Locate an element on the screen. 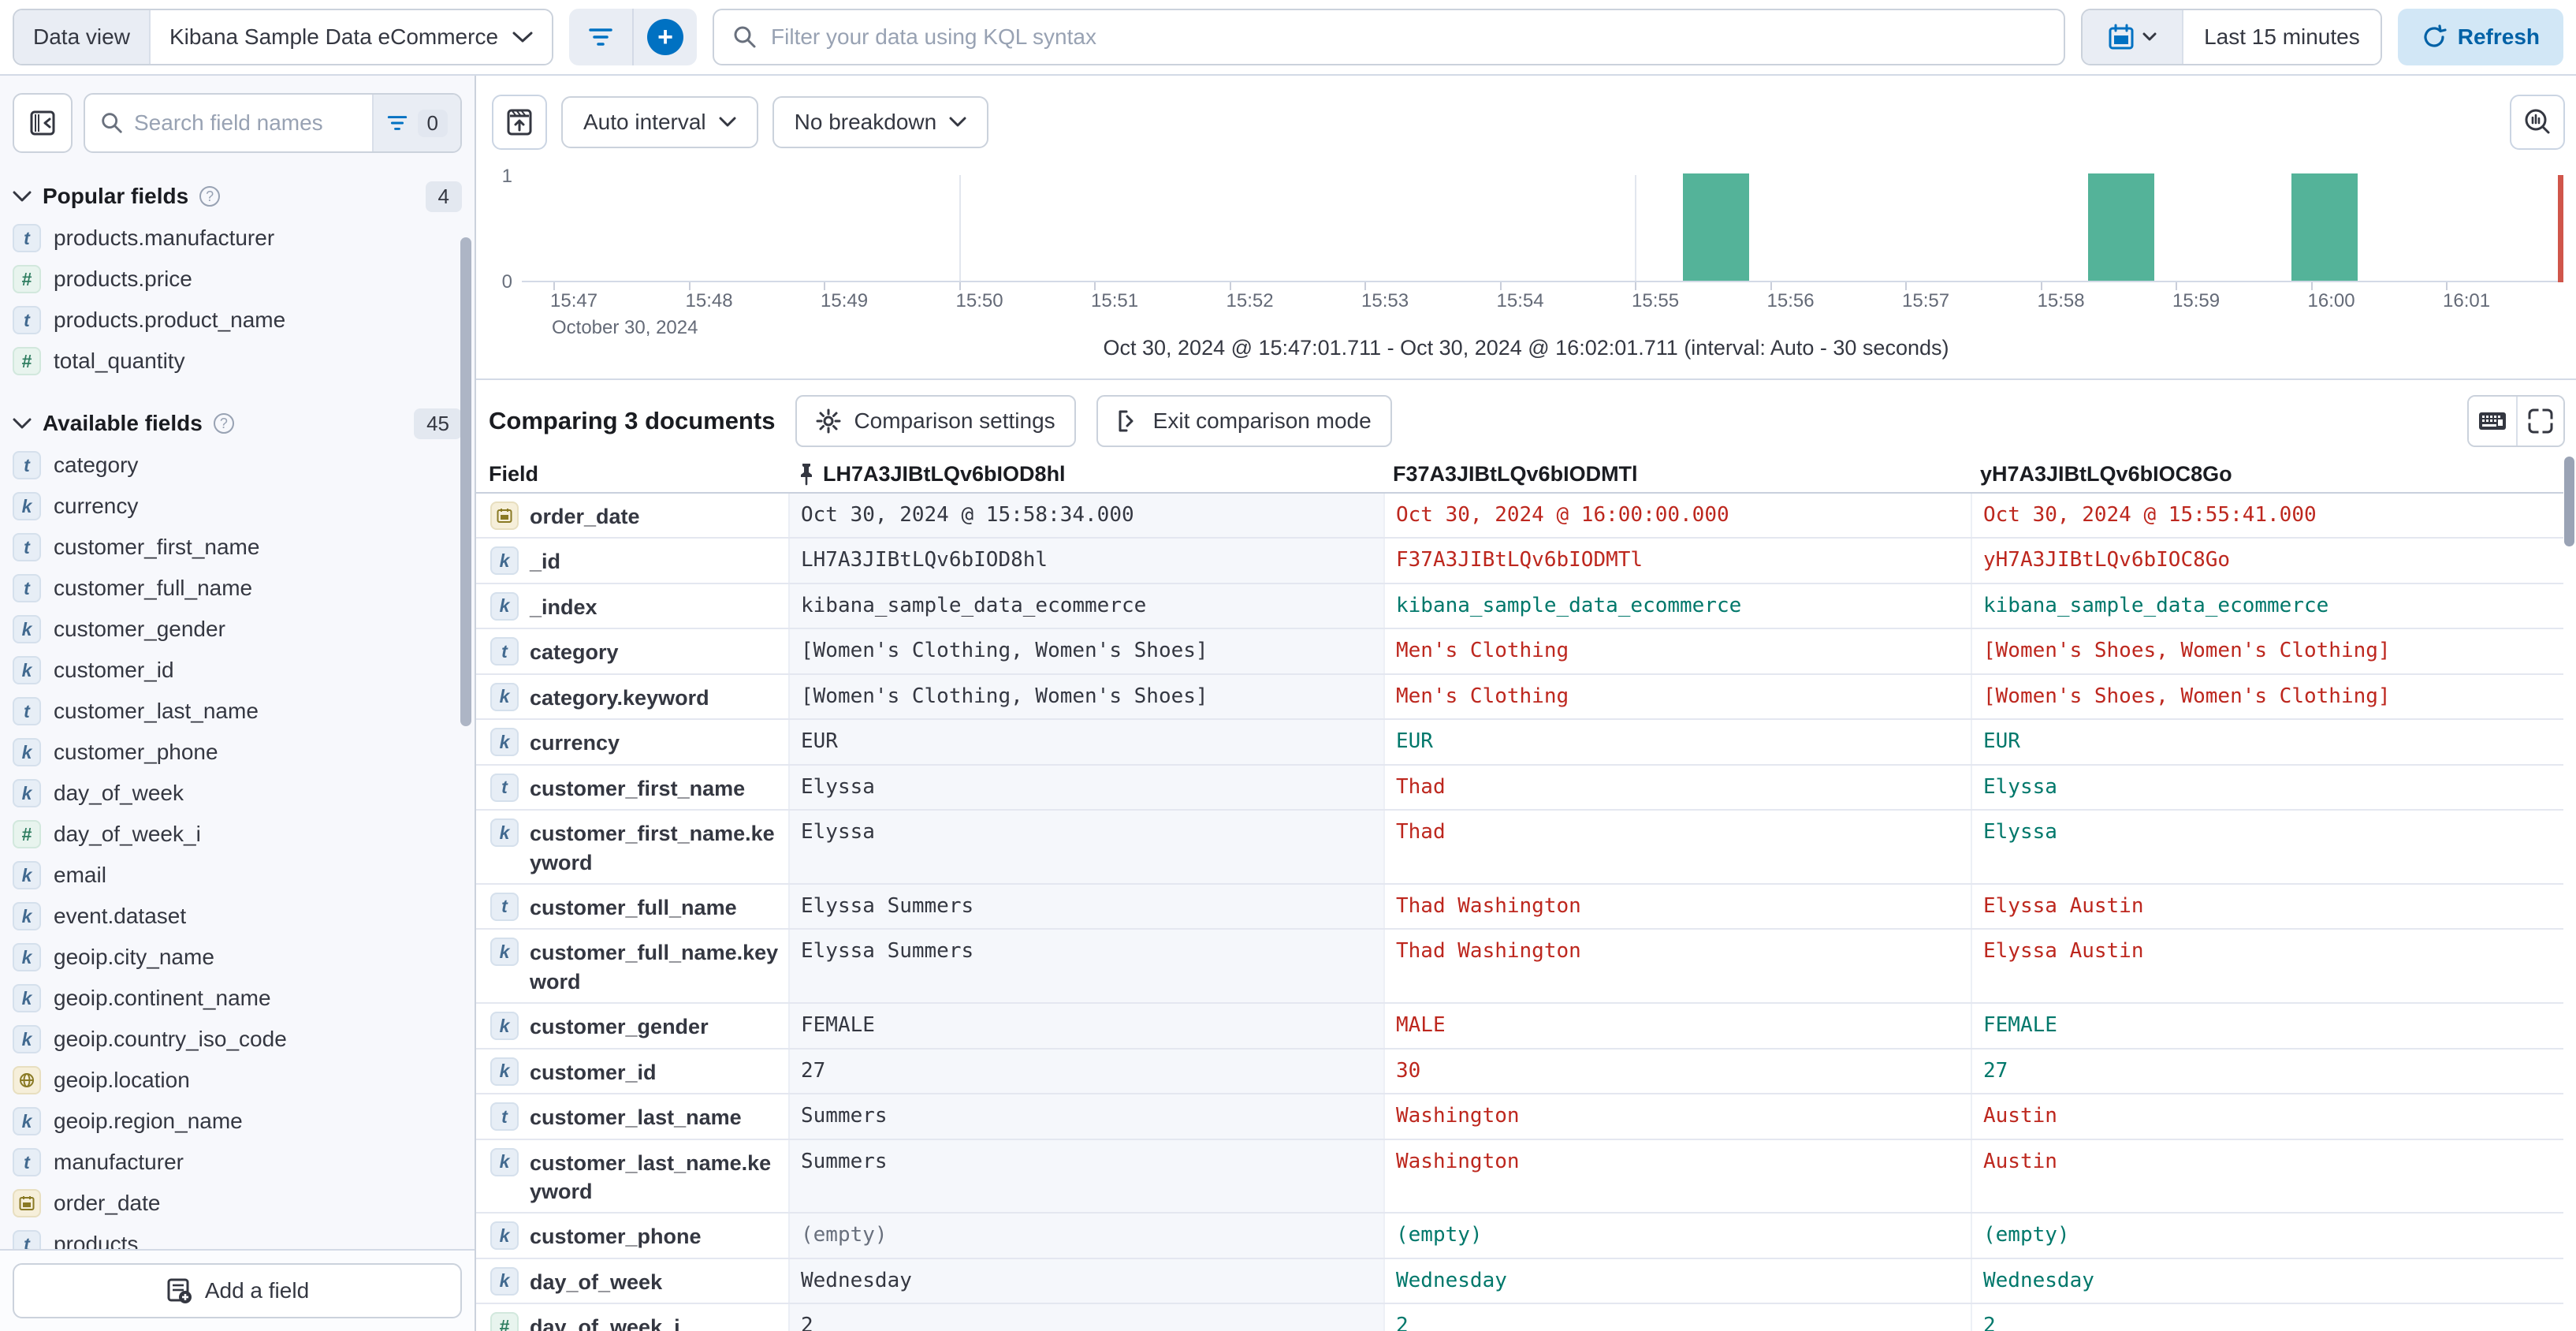 The height and width of the screenshot is (1331, 2576). sidebar-field-item: geoip.location is located at coordinates (237, 1080).